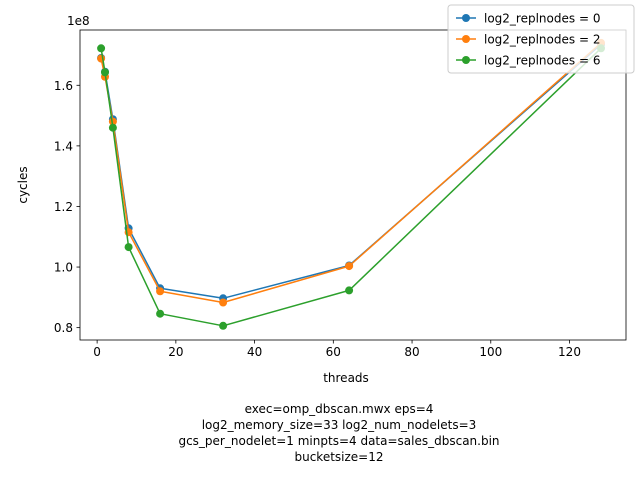 Image resolution: width=640 pixels, height=480 pixels. Describe the element at coordinates (490, 352) in the screenshot. I see `x-tick-label: 100` at that location.